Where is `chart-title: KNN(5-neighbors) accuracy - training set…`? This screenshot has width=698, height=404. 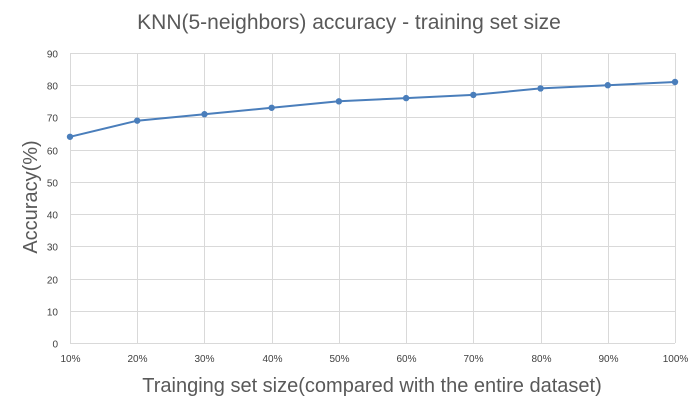
chart-title: KNN(5-neighbors) accuracy - training set… is located at coordinates (349, 22).